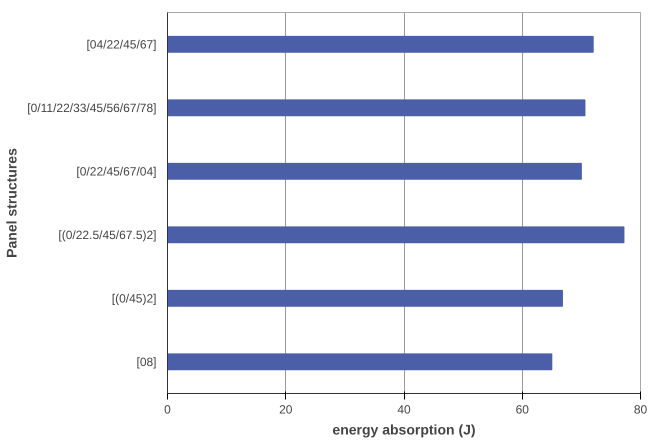 This screenshot has height=446, width=665. Describe the element at coordinates (134, 298) in the screenshot. I see `y-tick-label: [(0/45)2]` at that location.